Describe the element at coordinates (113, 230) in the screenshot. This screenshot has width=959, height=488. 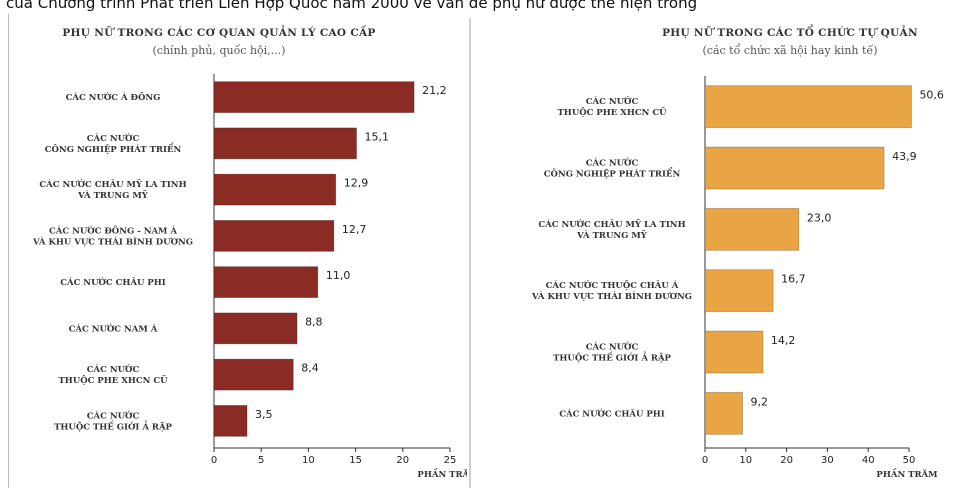
I see `category-label: CÁC NƯỚC ĐÔNG - NAM Á` at that location.